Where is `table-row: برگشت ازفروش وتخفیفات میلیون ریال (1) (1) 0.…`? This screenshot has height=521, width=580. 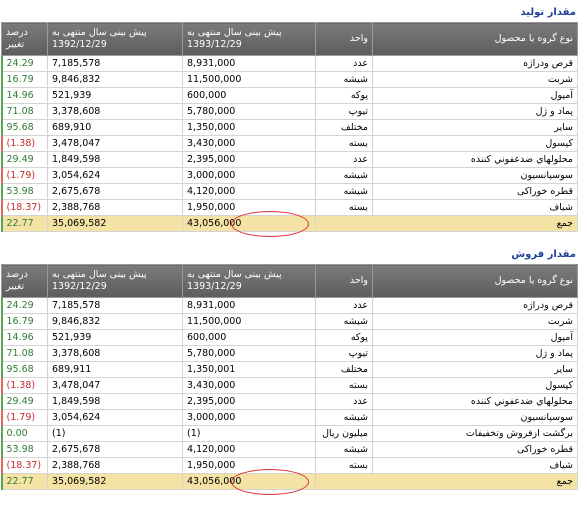 table-row: برگشت ازفروش وتخفیفات میلیون ریال (1) (1) 0.… is located at coordinates (289, 433).